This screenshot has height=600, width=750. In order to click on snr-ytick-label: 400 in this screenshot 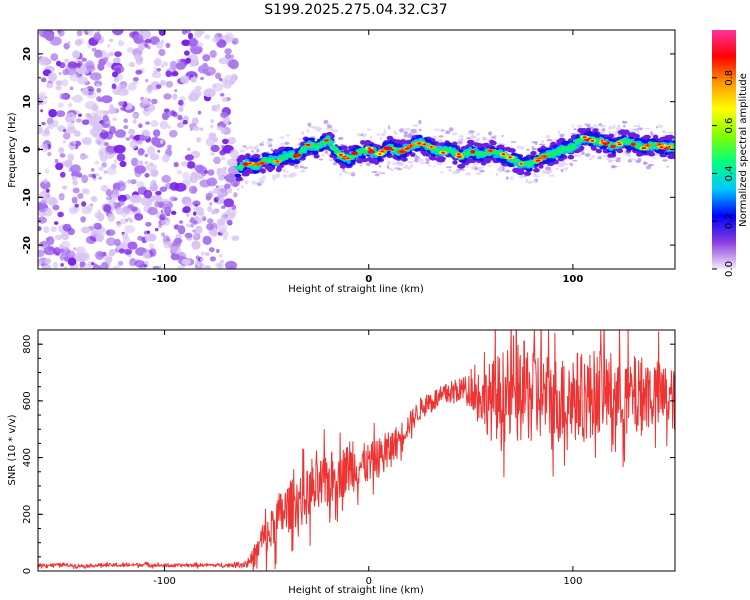, I will do `click(27, 457)`.